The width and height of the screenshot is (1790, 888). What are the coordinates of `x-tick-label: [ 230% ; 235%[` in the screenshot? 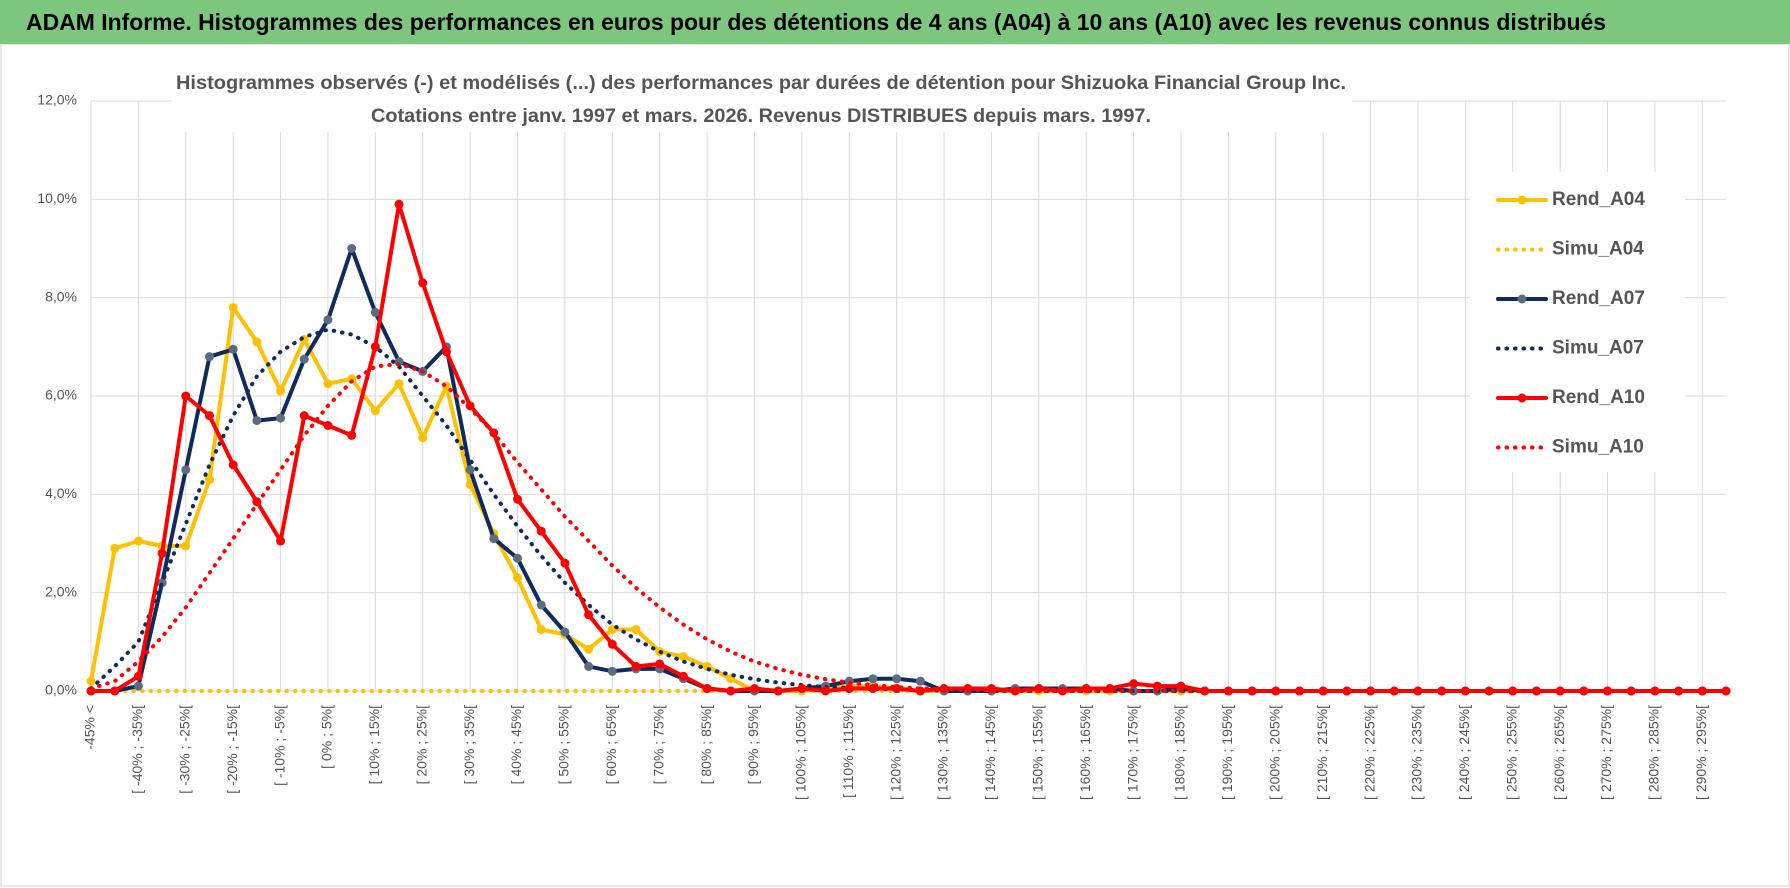 It's located at (1417, 752).